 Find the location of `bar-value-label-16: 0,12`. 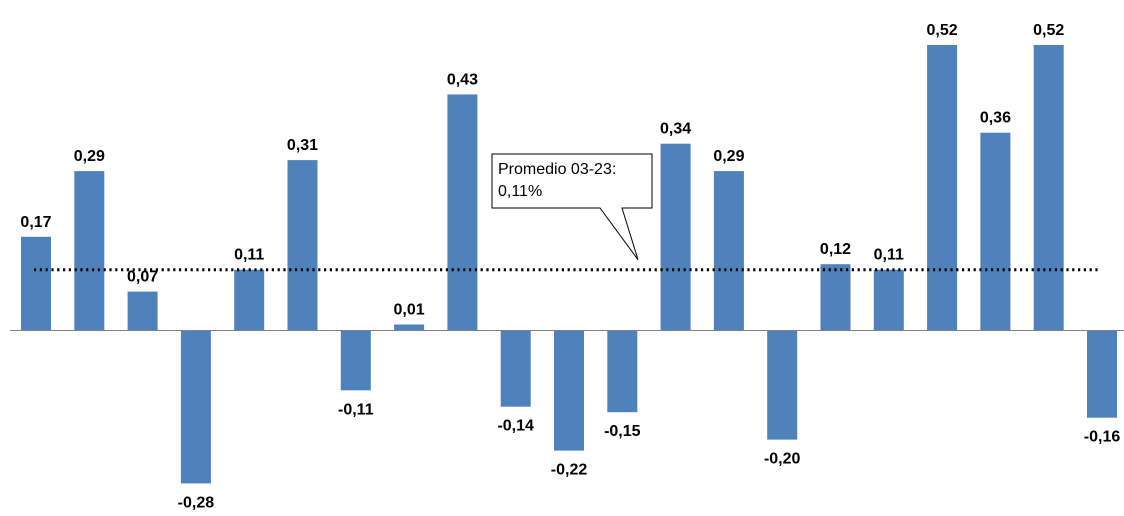

bar-value-label-16: 0,12 is located at coordinates (835, 249).